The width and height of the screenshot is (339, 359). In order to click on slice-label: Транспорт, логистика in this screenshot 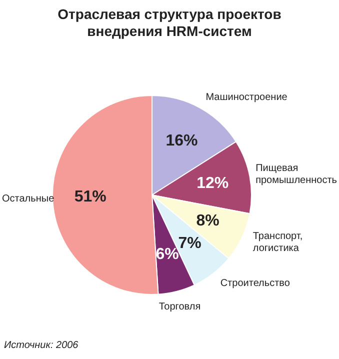, I will do `click(277, 242)`.